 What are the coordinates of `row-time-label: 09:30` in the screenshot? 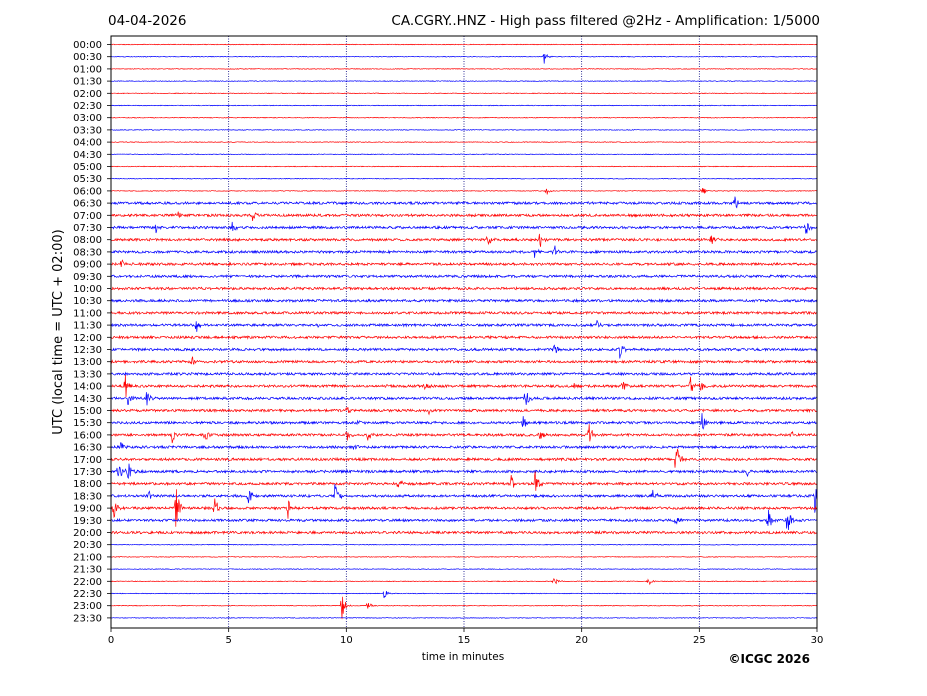 It's located at (87, 277).